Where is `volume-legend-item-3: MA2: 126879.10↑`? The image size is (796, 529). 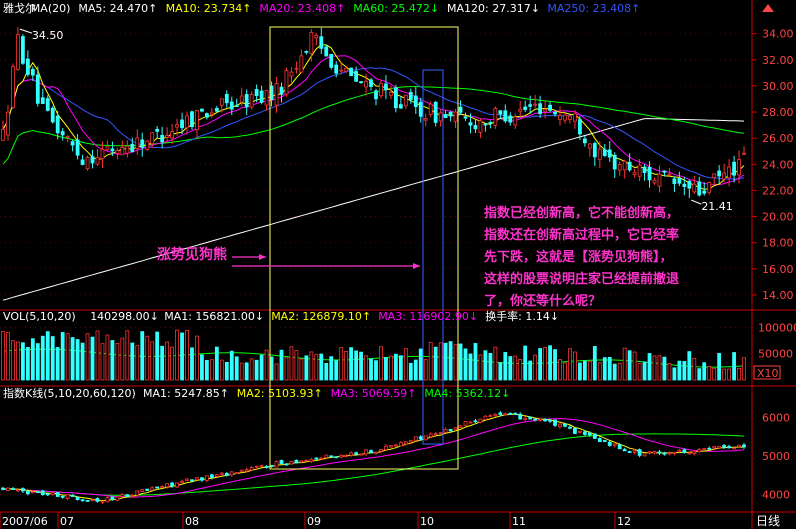
volume-legend-item-3: MA2: 126879.10↑ is located at coordinates (321, 316).